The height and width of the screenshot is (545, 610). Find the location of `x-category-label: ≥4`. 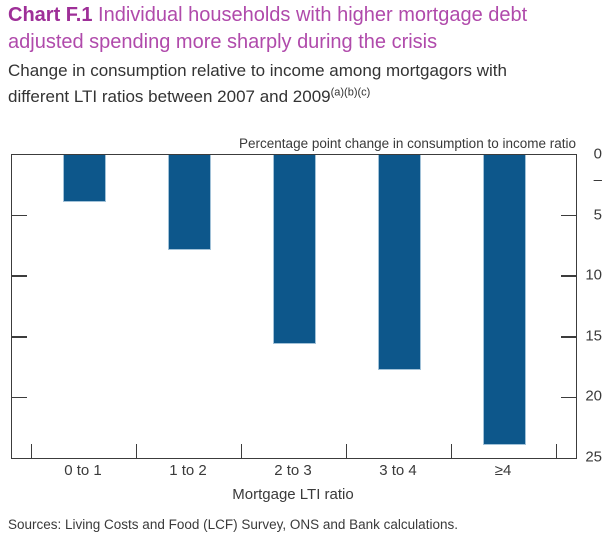

x-category-label: ≥4 is located at coordinates (503, 470).